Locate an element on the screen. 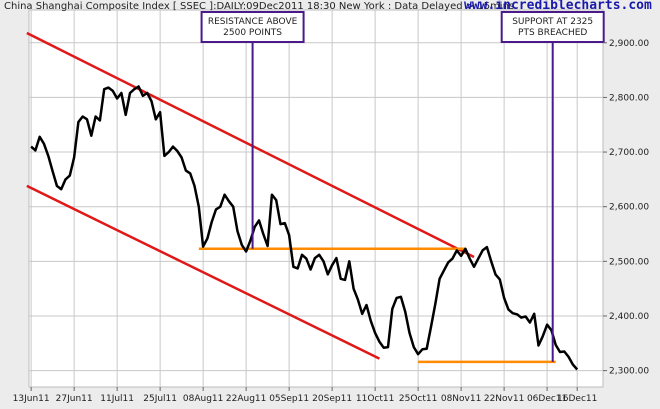 The height and width of the screenshot is (409, 660). x-tick-label: 11Jul11 is located at coordinates (117, 399).